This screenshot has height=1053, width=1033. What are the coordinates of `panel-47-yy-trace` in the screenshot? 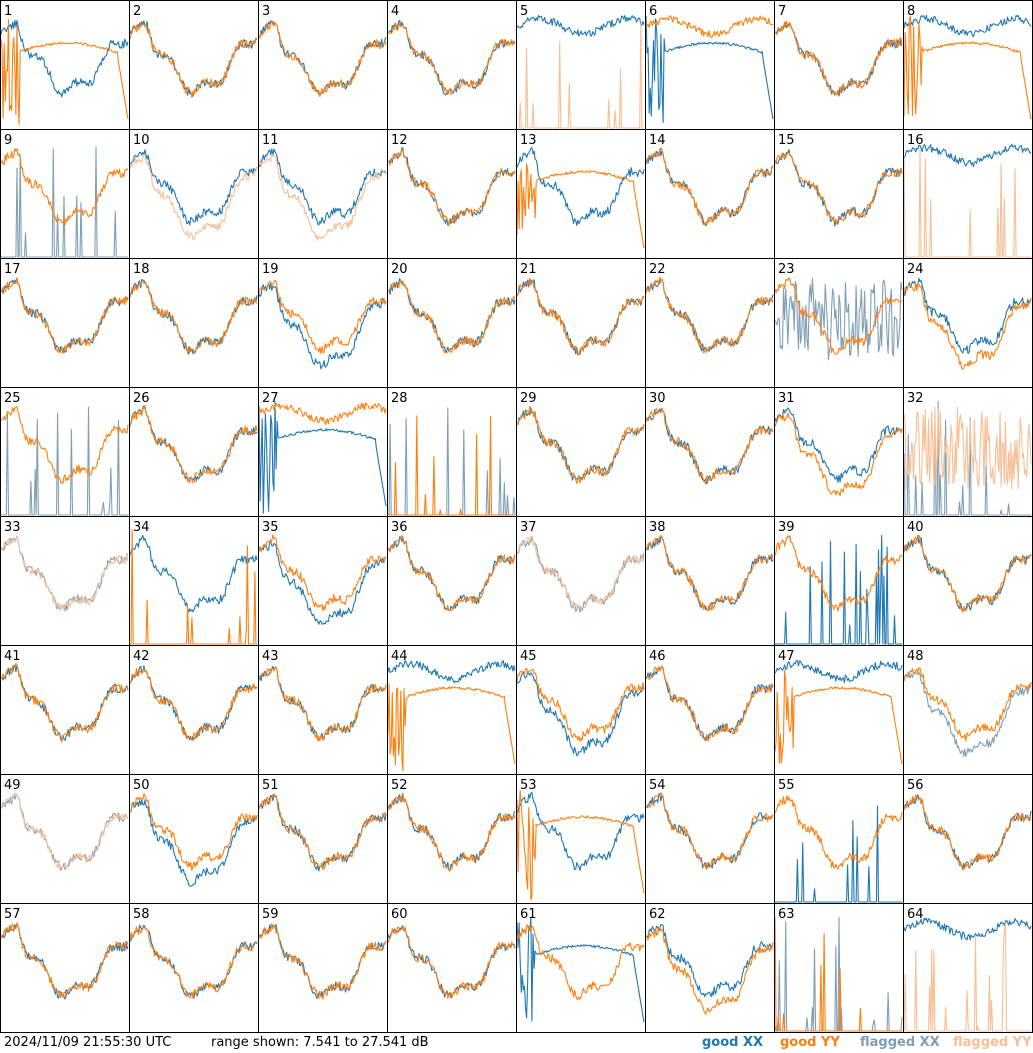 It's located at (838, 717).